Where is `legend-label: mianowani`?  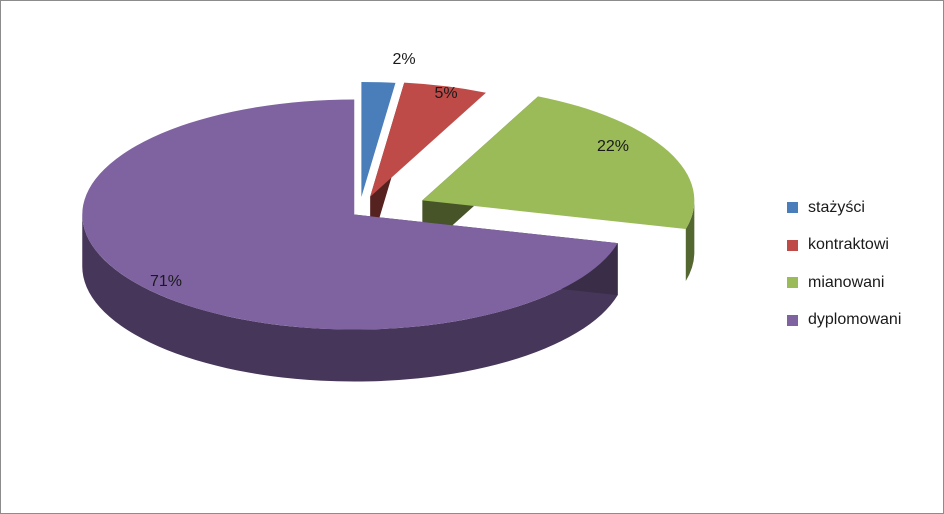 legend-label: mianowani is located at coordinates (846, 282).